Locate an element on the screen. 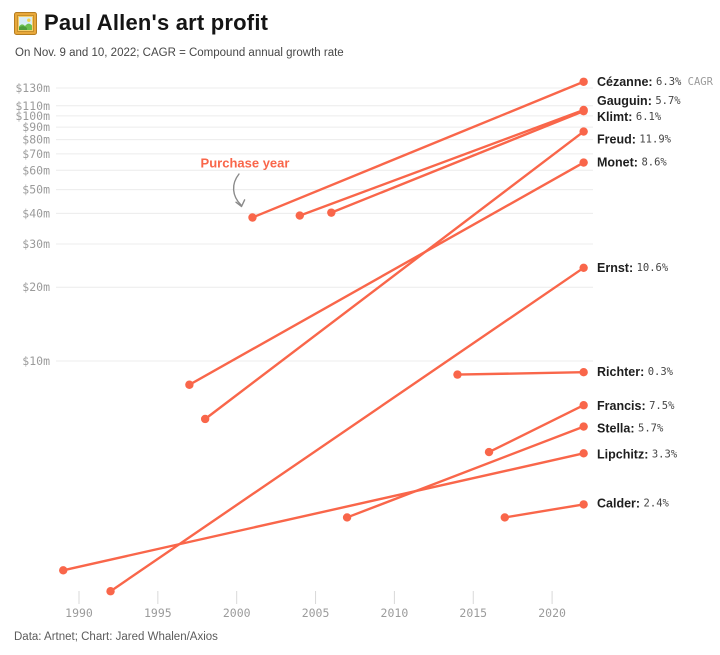 The width and height of the screenshot is (720, 655). page-header: Paul Allen's art profit is located at coordinates (141, 23).